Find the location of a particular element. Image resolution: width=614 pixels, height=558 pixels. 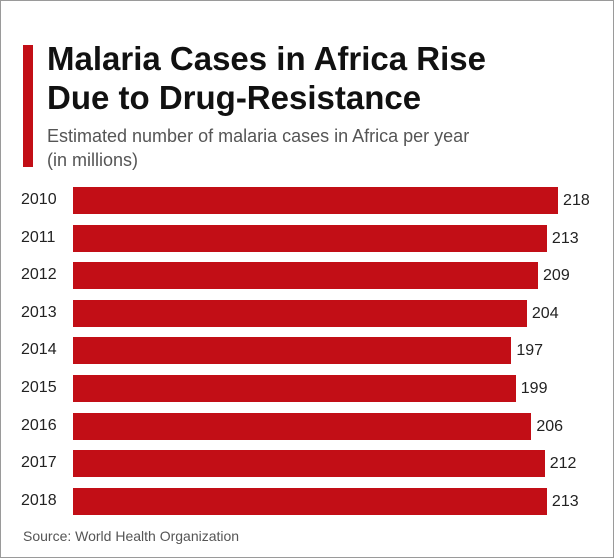

data-label: 204 is located at coordinates (545, 313).